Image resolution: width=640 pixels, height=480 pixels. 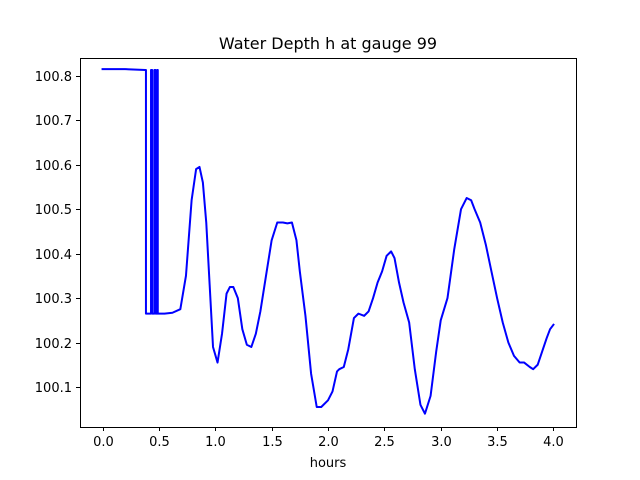 What do you see at coordinates (272, 442) in the screenshot?
I see `x-tick-label: 1.5` at bounding box center [272, 442].